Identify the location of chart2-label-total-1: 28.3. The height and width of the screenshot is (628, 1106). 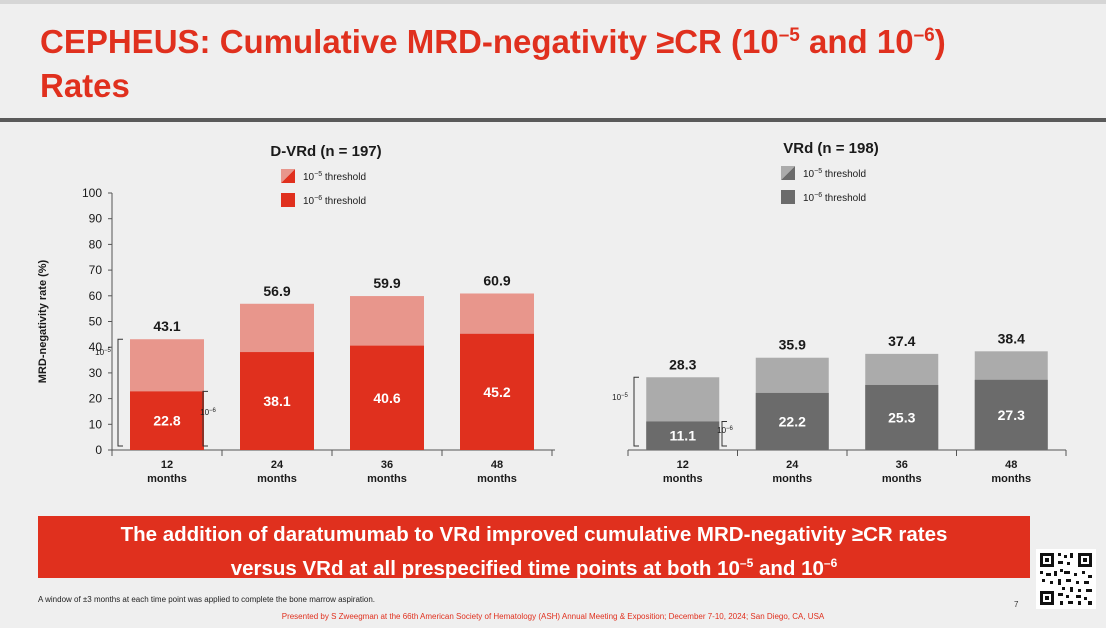
(682, 364).